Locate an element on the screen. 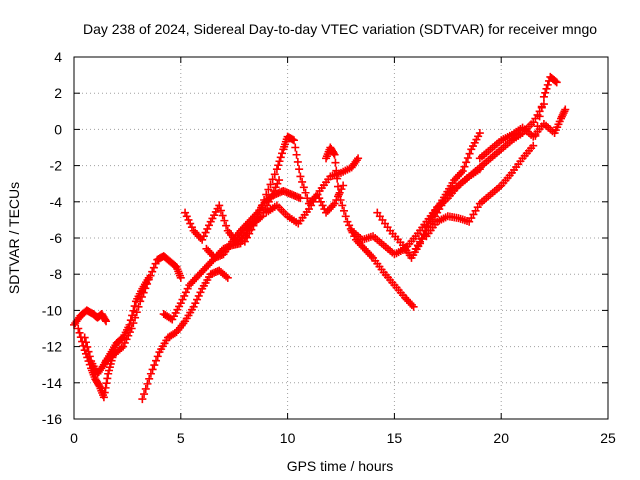  series-track-g is located at coordinates (232, 211).